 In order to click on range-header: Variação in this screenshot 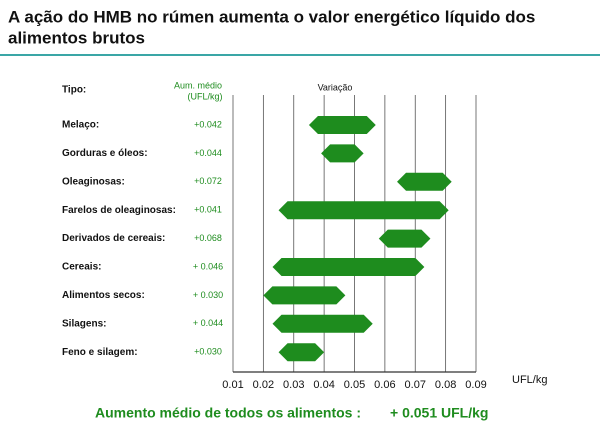, I will do `click(335, 87)`.